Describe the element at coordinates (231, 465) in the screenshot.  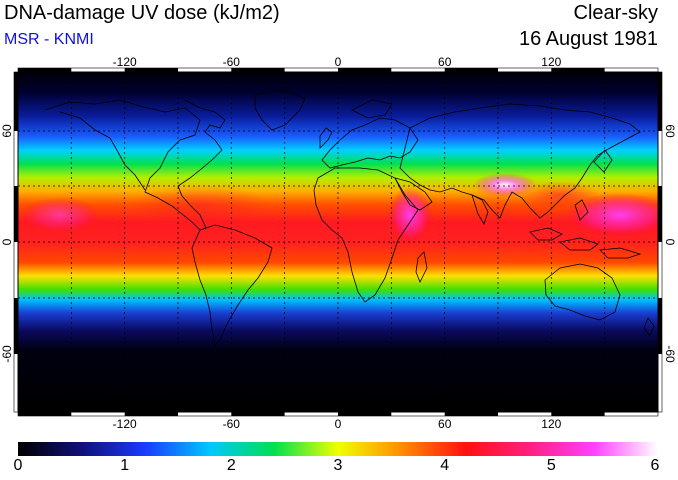
I see `colorbar-tick-label: 2` at that location.